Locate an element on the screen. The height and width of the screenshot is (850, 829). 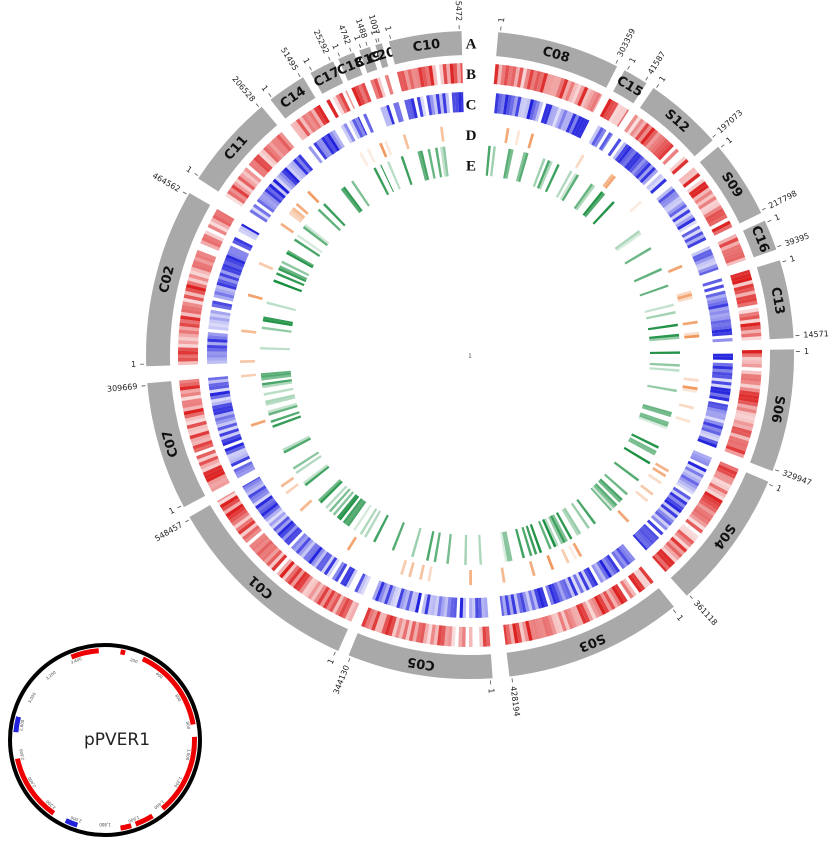
plasmid-tick-label: 3,400 is located at coordinates (76, 660).